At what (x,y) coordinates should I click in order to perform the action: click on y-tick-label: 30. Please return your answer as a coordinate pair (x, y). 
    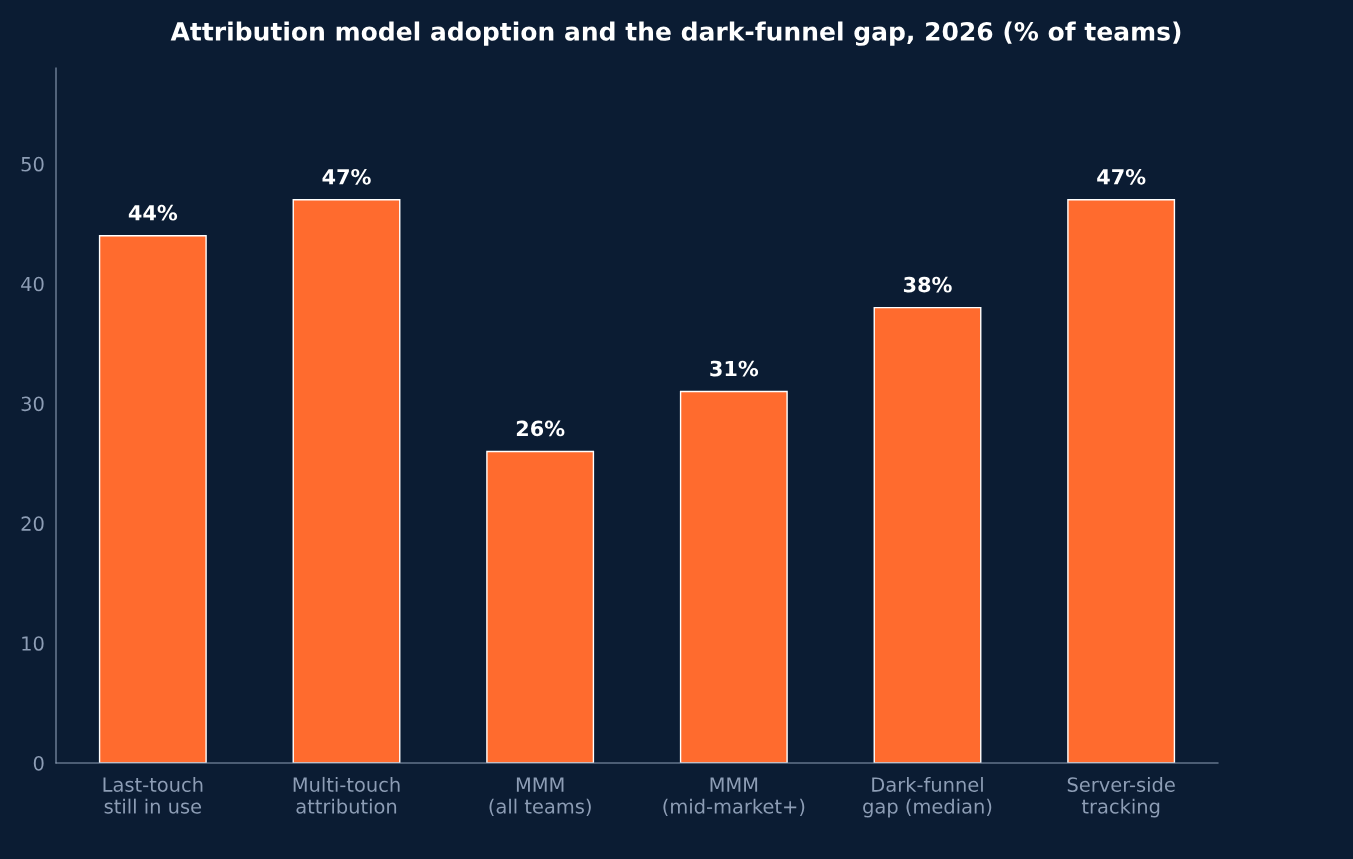
    Looking at the image, I should click on (32, 404).